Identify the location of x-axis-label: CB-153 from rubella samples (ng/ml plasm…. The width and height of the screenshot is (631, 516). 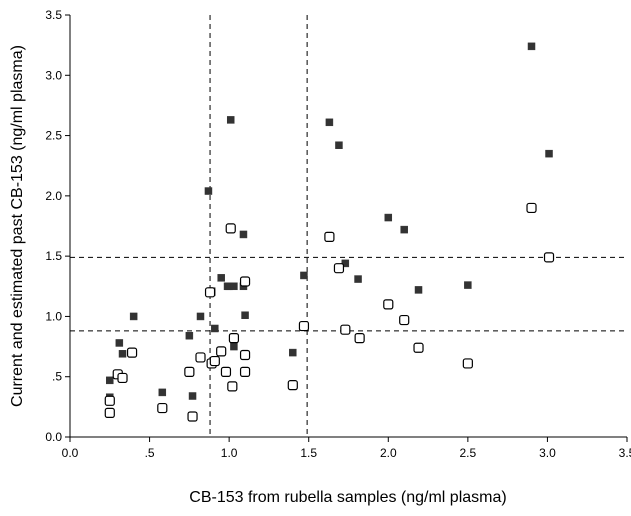
(347, 497).